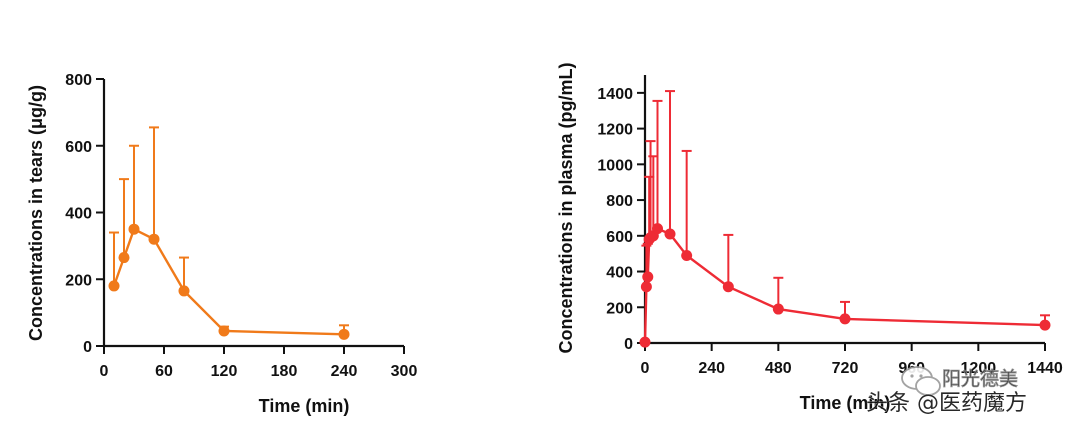 Image resolution: width=1080 pixels, height=428 pixels. What do you see at coordinates (921, 381) in the screenshot?
I see `wechat-icon` at bounding box center [921, 381].